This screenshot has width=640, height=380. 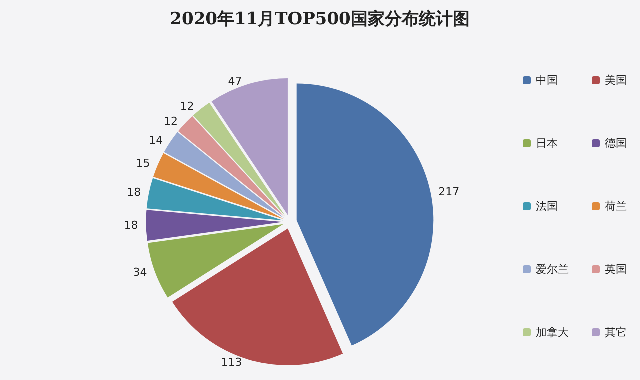 What do you see at coordinates (552, 332) in the screenshot?
I see `legend-label: 加拿大` at bounding box center [552, 332].